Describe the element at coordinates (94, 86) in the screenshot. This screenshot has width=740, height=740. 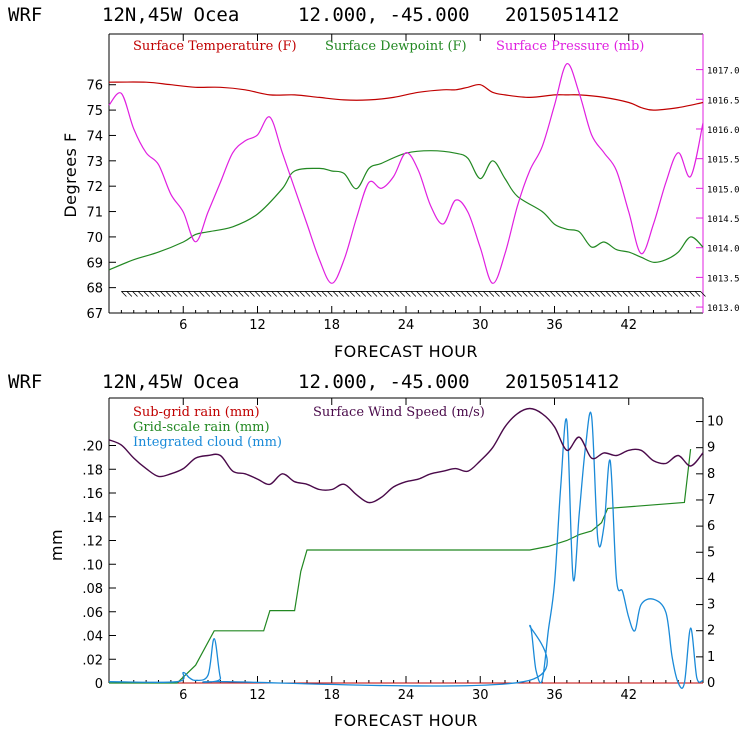
I see `top-chart-y-tick-label: 76` at that location.